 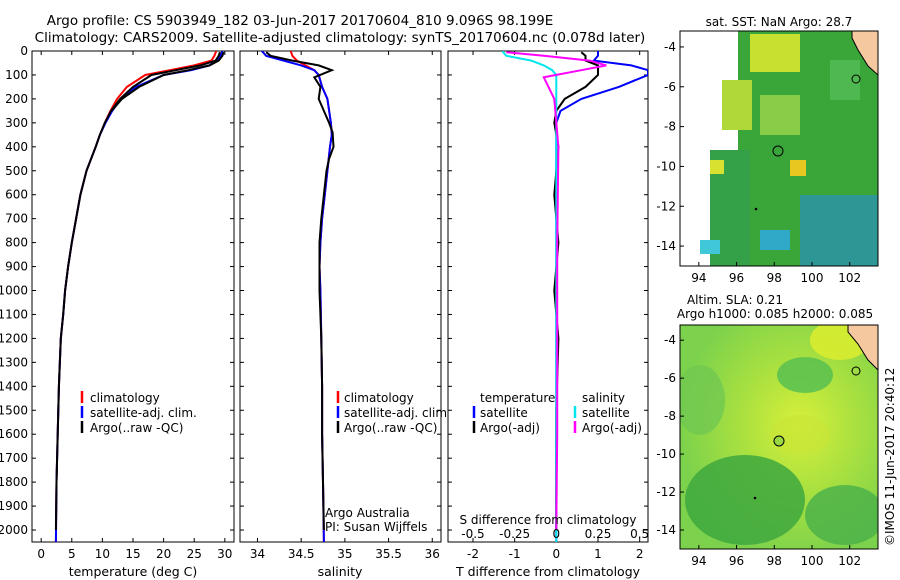 What do you see at coordinates (367, 513) in the screenshot?
I see `salinity-annotation-program: Argo Australia` at bounding box center [367, 513].